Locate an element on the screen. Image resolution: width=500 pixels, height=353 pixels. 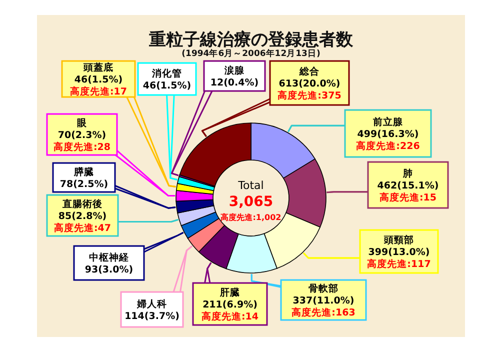
chart-title: 重粒子線治療の登録患者数 is located at coordinates (251, 40).